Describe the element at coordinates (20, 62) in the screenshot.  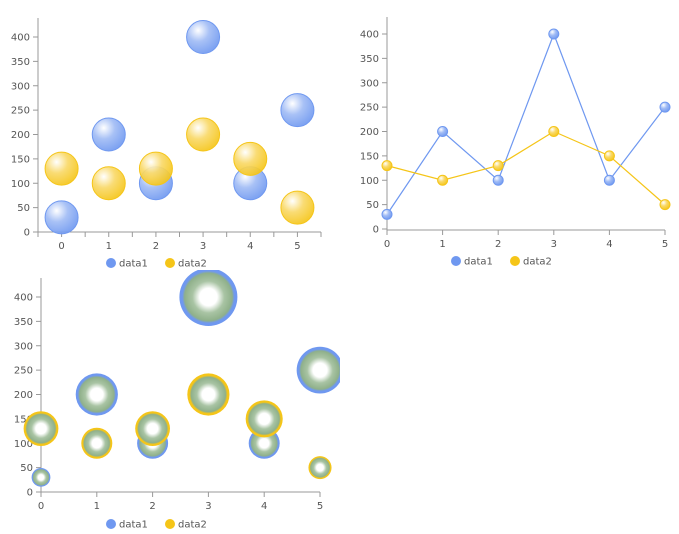
I see `y-tick-label: 350` at that location.